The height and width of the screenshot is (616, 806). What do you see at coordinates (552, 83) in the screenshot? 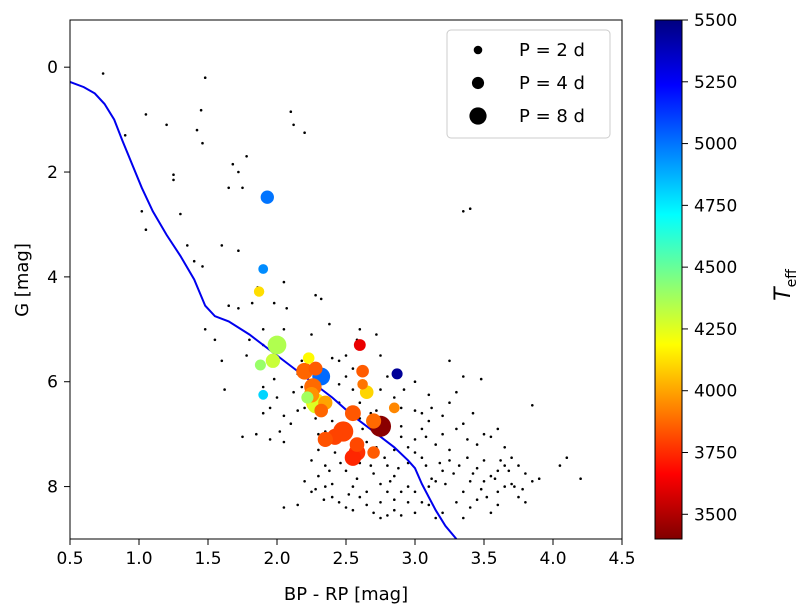
I see `legend-entry-label: P = 4 d` at bounding box center [552, 83].